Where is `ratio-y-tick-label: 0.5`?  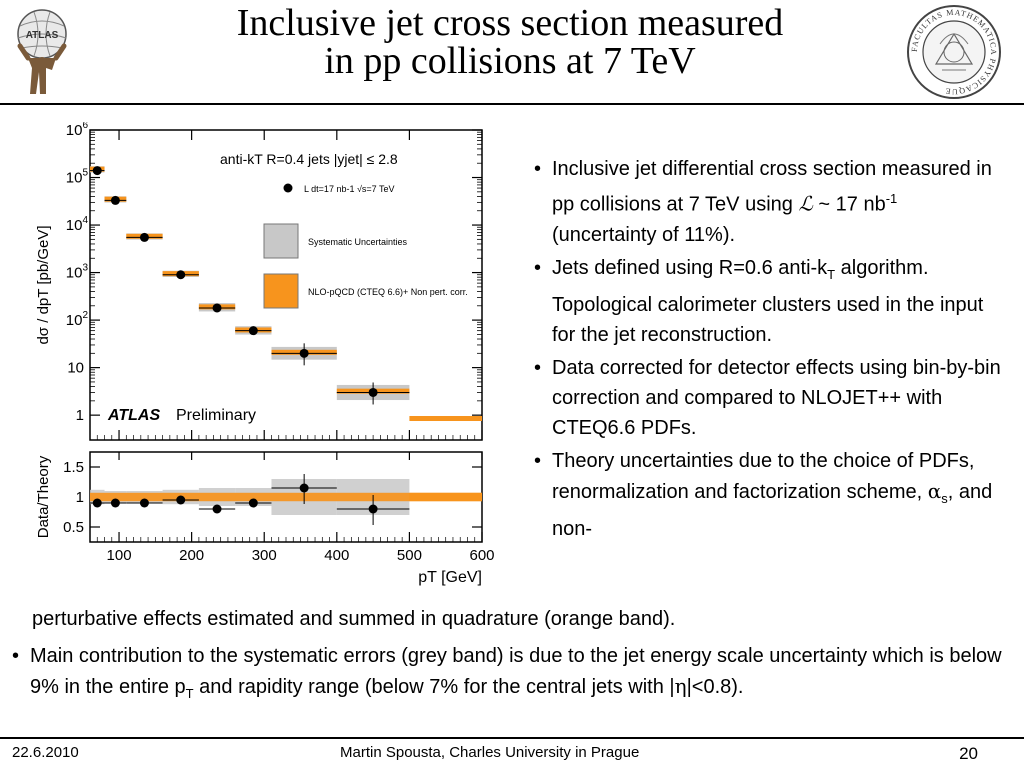 ratio-y-tick-label: 0.5 is located at coordinates (73, 527).